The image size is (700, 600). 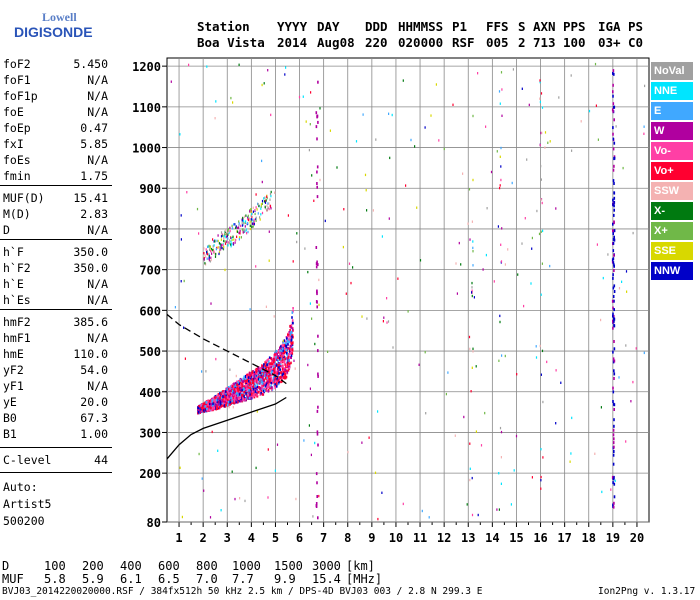 What do you see at coordinates (24, 198) in the screenshot?
I see `param-name: MUF(D)` at bounding box center [24, 198].